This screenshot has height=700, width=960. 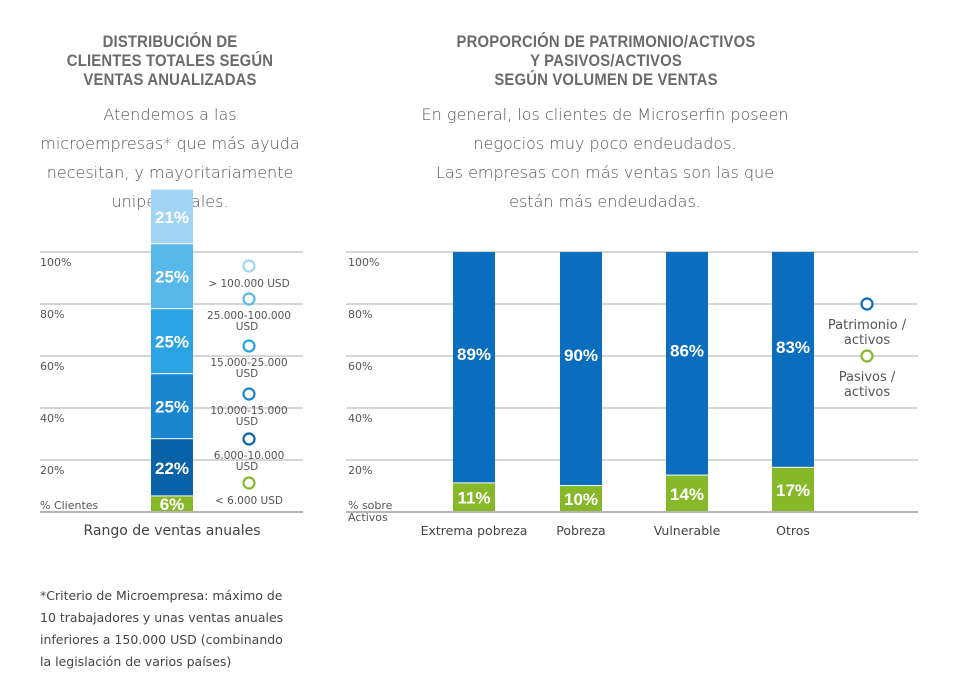 What do you see at coordinates (605, 172) in the screenshot?
I see `right-subtitle-line: Las empresas con más ventas son las que` at bounding box center [605, 172].